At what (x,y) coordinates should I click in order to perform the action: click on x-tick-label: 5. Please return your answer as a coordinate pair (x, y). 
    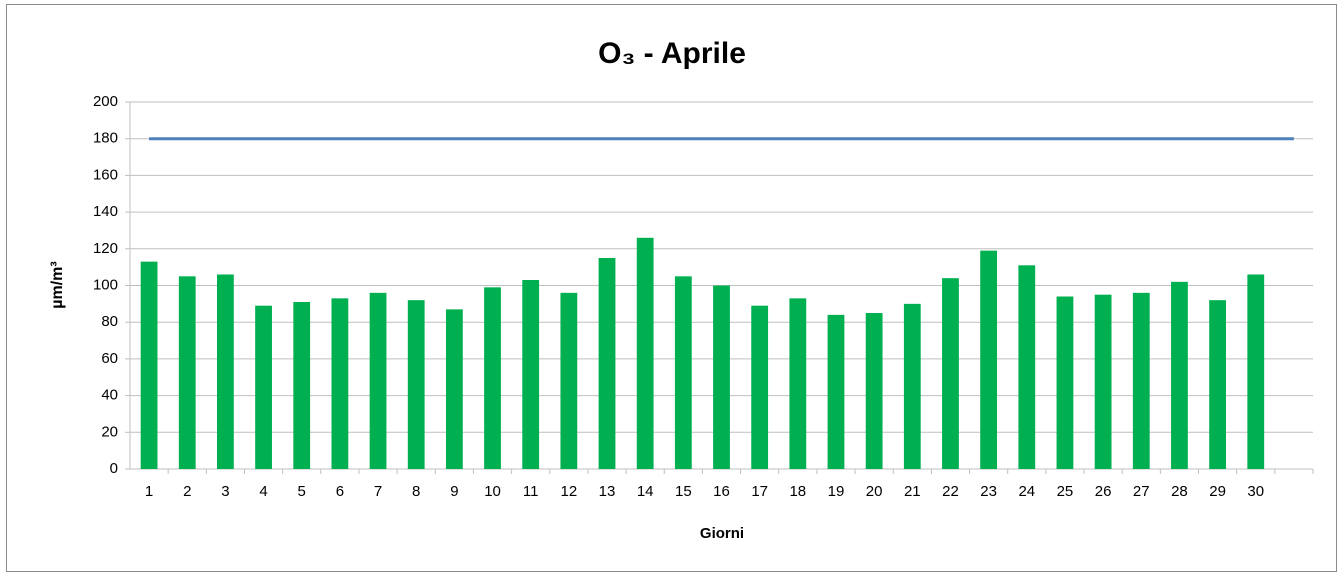
    Looking at the image, I should click on (302, 491).